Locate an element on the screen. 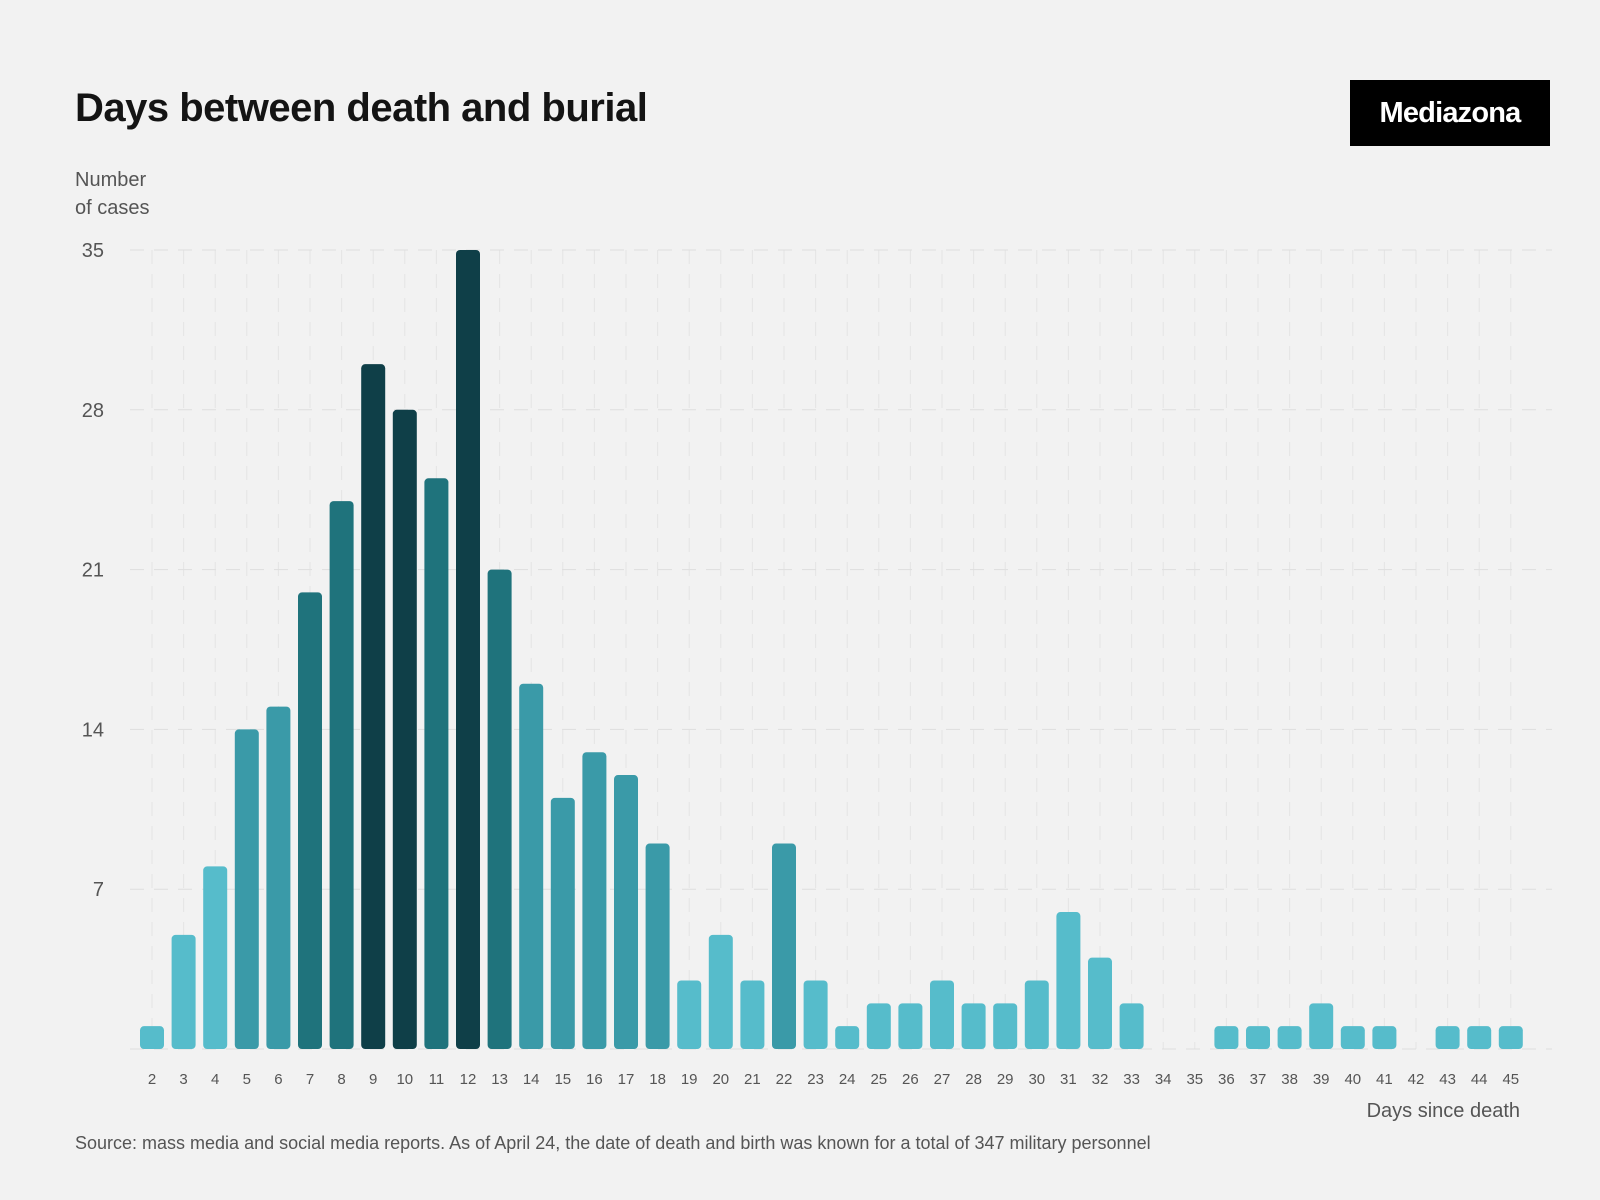 This screenshot has height=1200, width=1600. y-tick-label: 7 is located at coordinates (98, 890).